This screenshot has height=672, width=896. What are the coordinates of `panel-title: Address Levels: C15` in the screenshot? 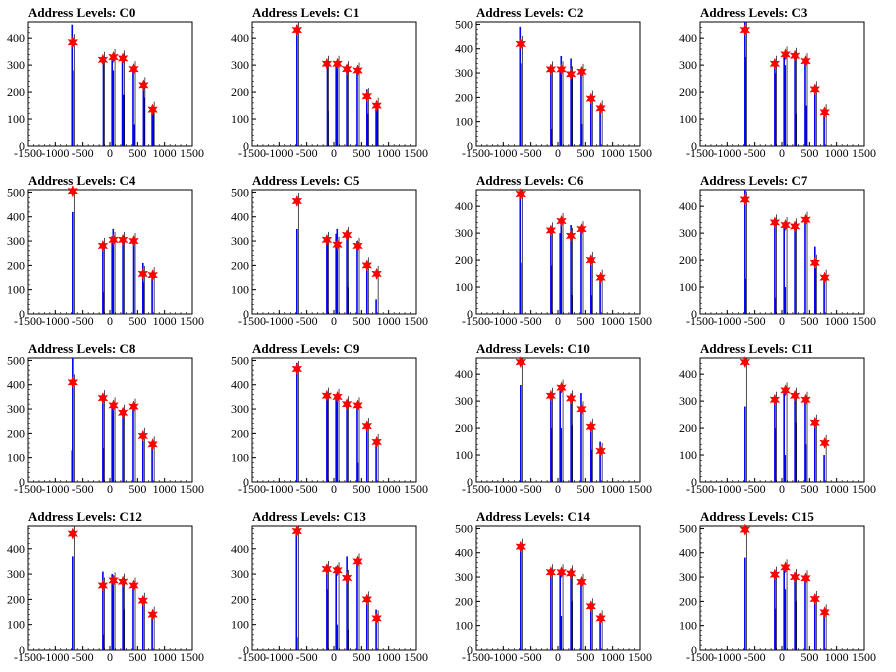 It's located at (757, 516).